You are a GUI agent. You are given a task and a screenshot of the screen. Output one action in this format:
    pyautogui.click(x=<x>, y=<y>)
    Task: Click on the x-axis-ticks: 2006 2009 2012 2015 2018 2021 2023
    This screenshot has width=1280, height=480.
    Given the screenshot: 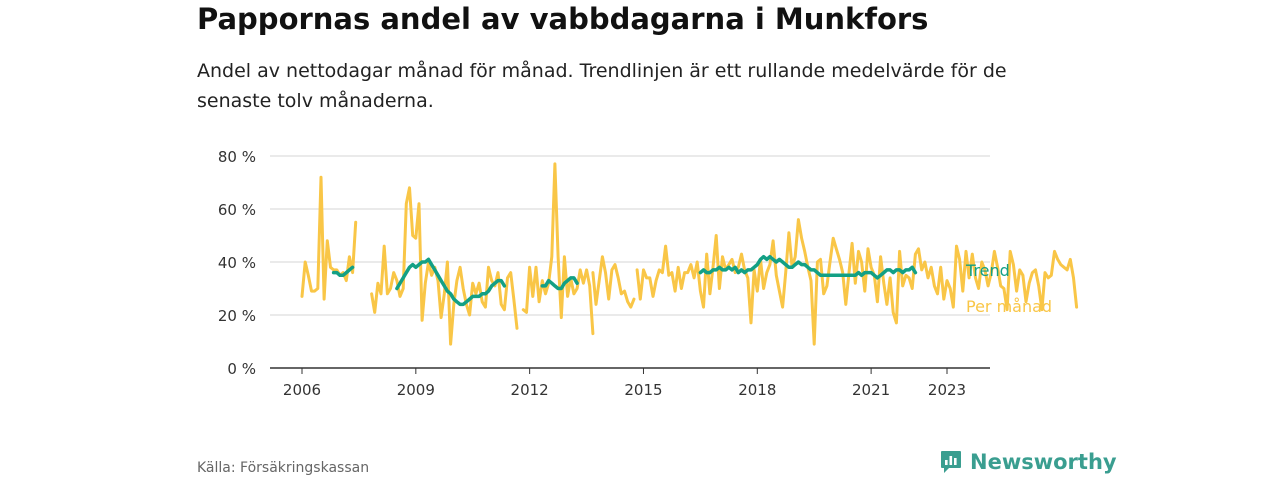 What is the action you would take?
    pyautogui.click(x=624, y=383)
    